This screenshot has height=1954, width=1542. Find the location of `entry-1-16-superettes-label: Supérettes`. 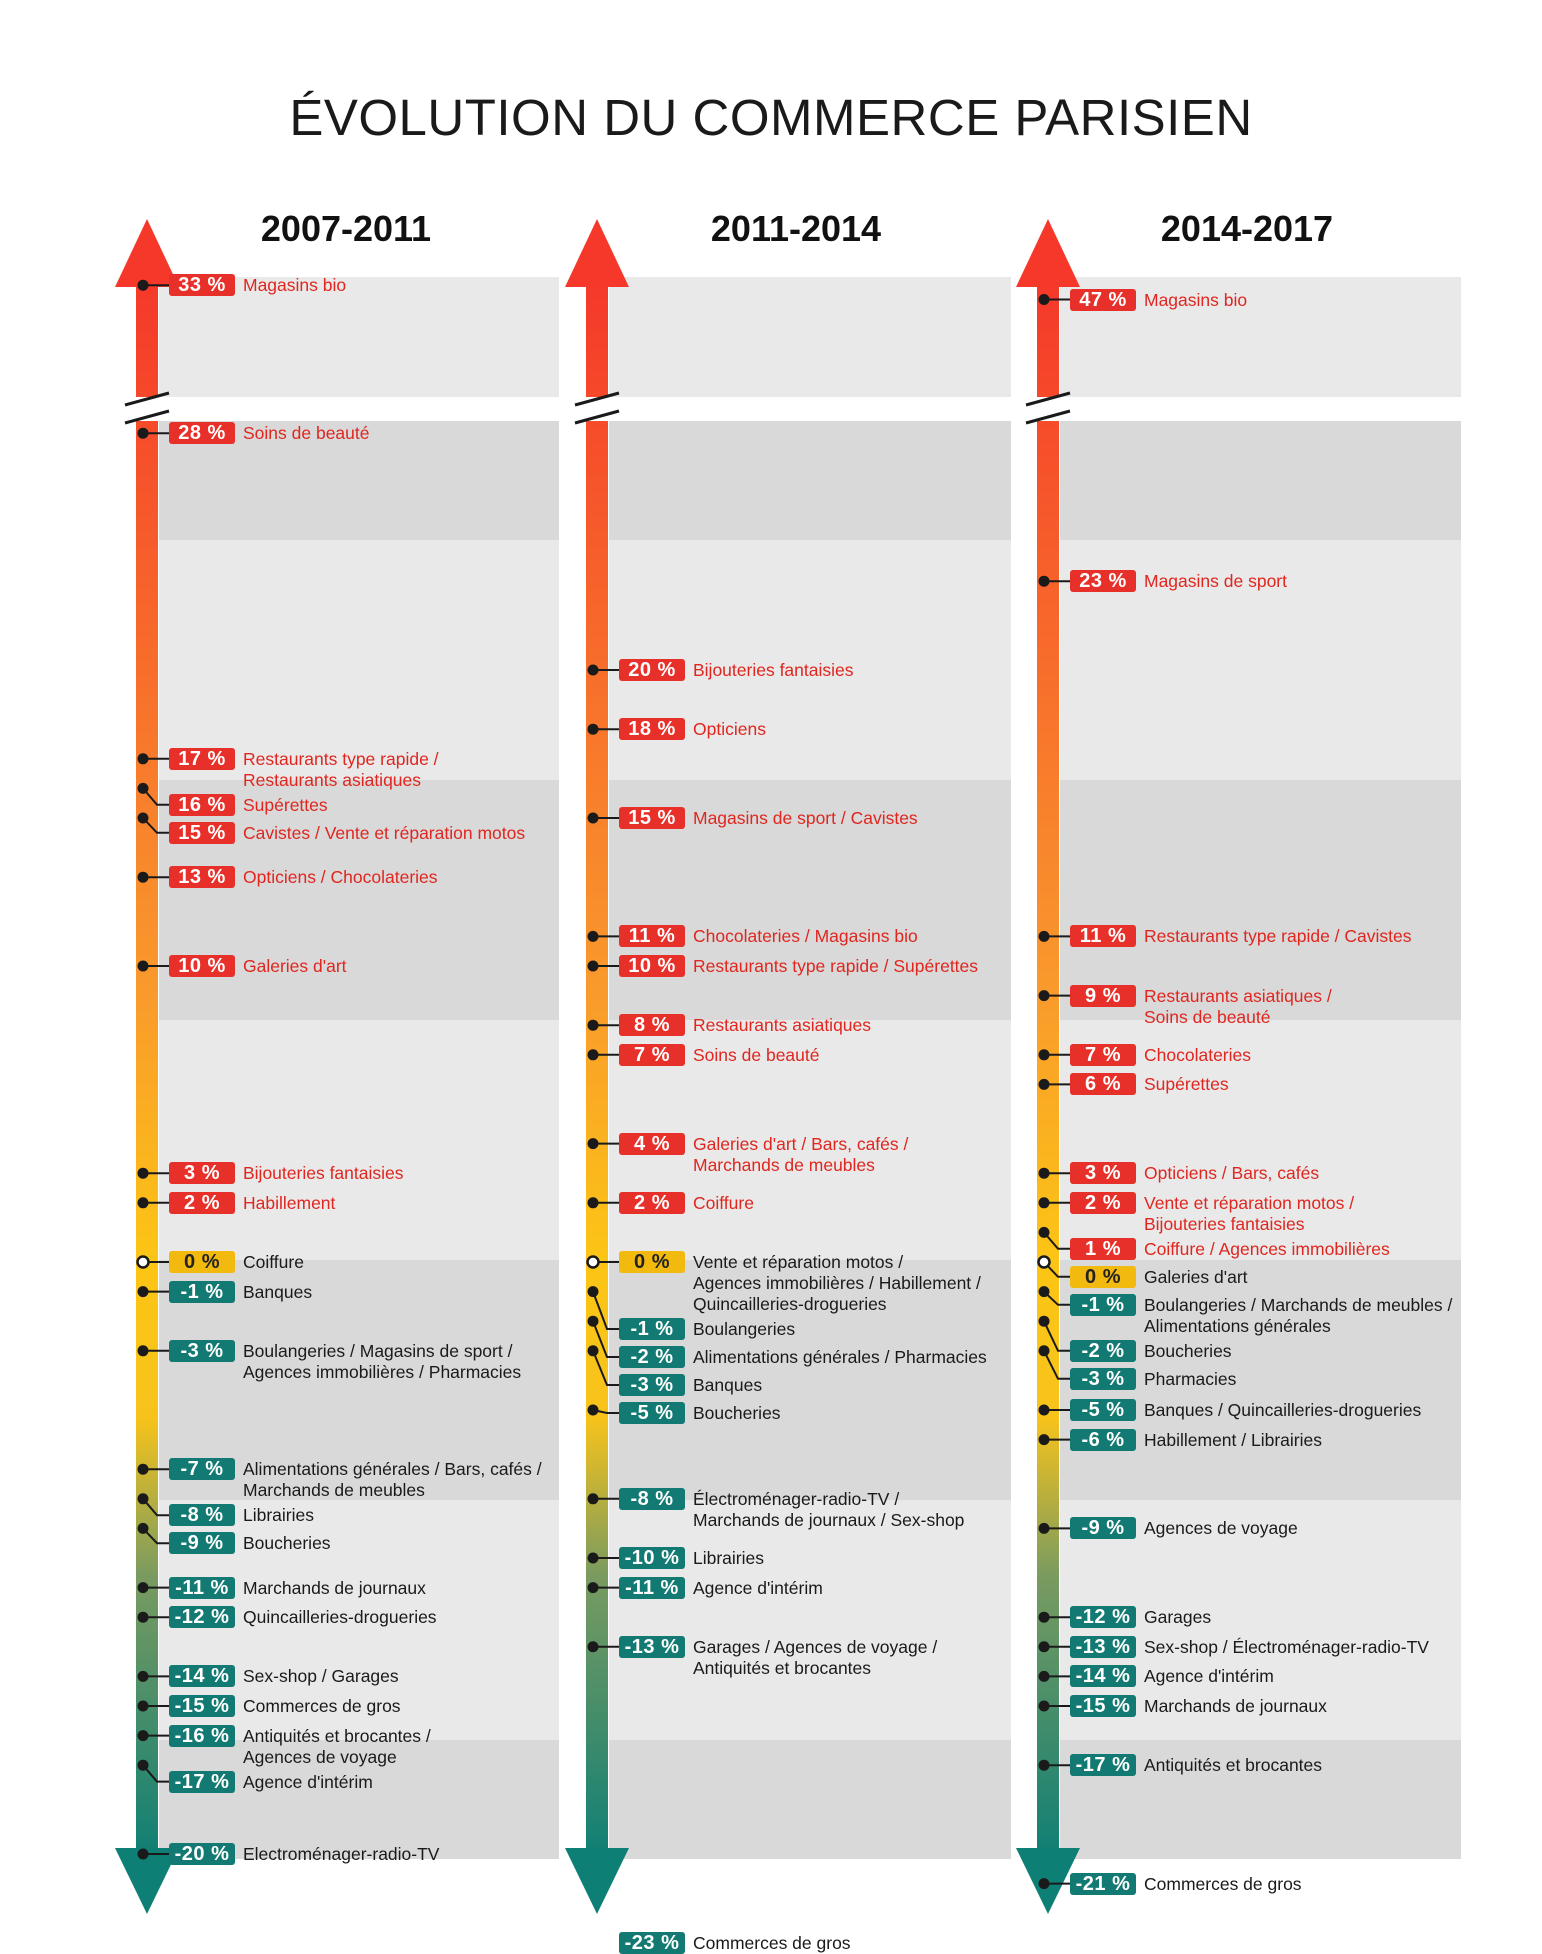

entry-1-16-superettes-label: Supérettes is located at coordinates (285, 804).